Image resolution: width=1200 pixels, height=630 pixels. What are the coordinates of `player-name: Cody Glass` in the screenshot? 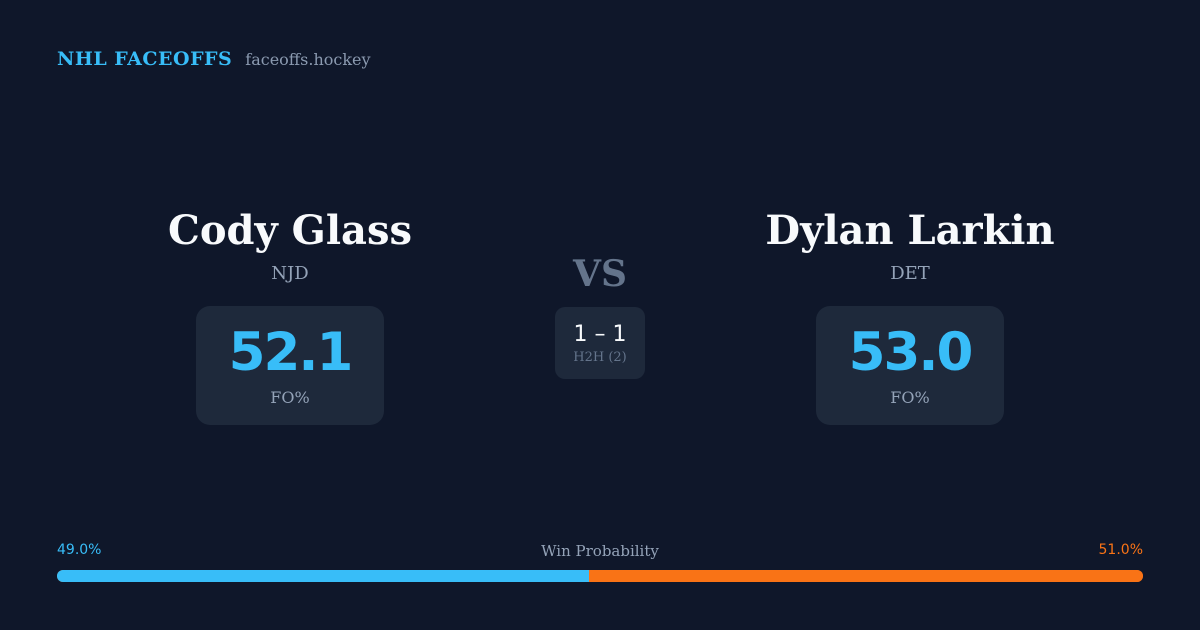 It's located at (290, 230).